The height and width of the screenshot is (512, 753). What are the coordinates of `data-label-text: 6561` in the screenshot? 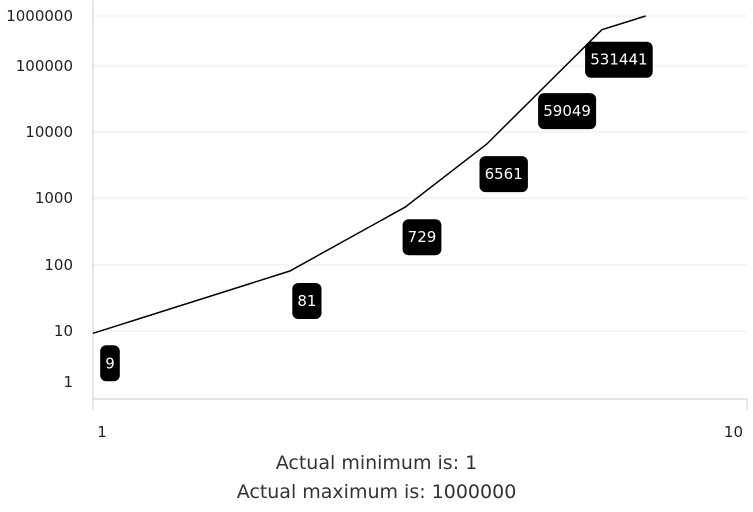 It's located at (504, 174).